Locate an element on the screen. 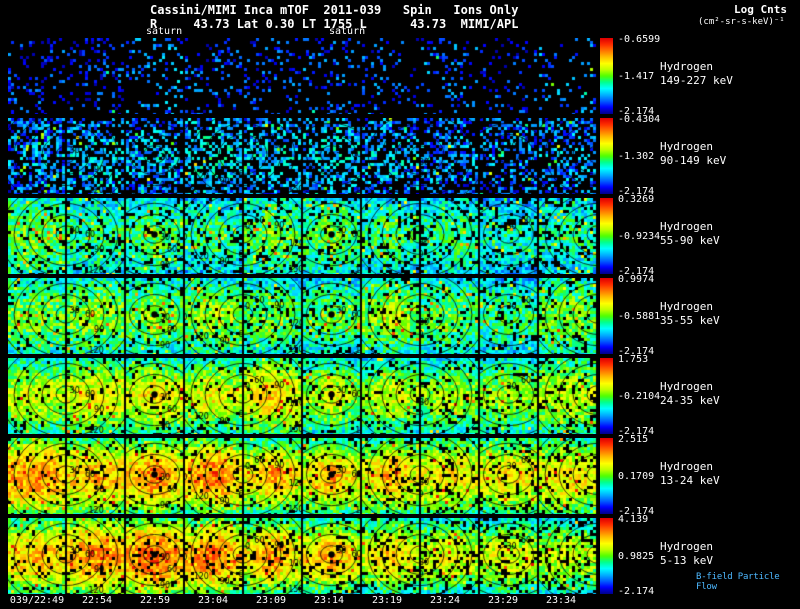 The height and width of the screenshot is (609, 800). colorbar-units-title: Log Cnts is located at coordinates (760, 9).